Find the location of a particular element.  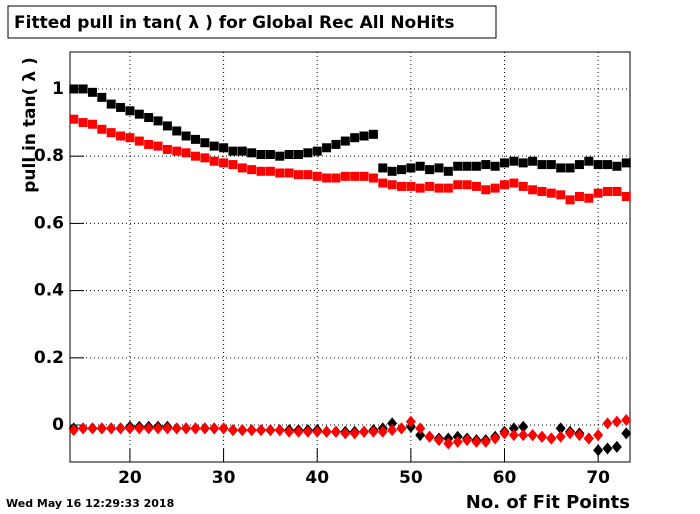

timestamp: Wed May 16 12:29:33 2018 is located at coordinates (90, 503).